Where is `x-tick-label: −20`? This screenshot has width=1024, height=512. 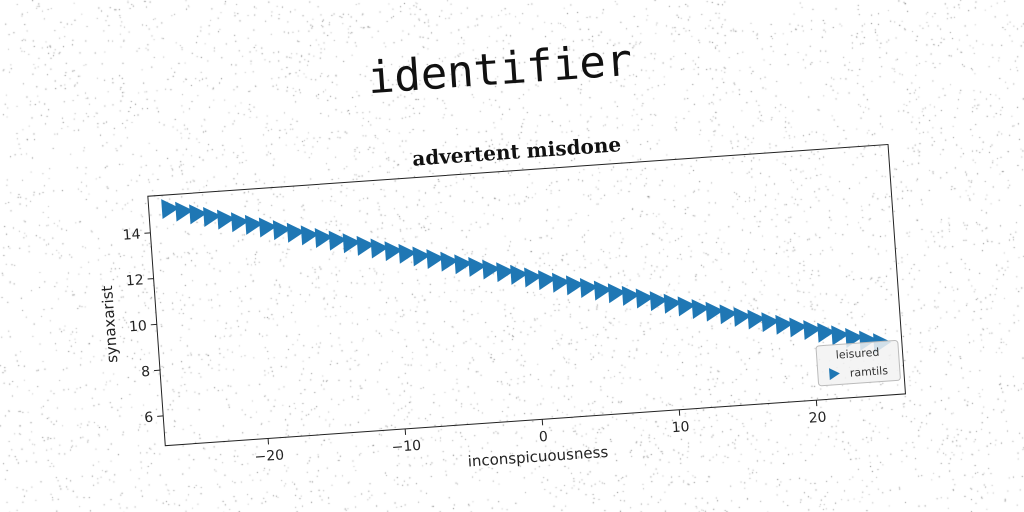 x-tick-label: −20 is located at coordinates (269, 456).